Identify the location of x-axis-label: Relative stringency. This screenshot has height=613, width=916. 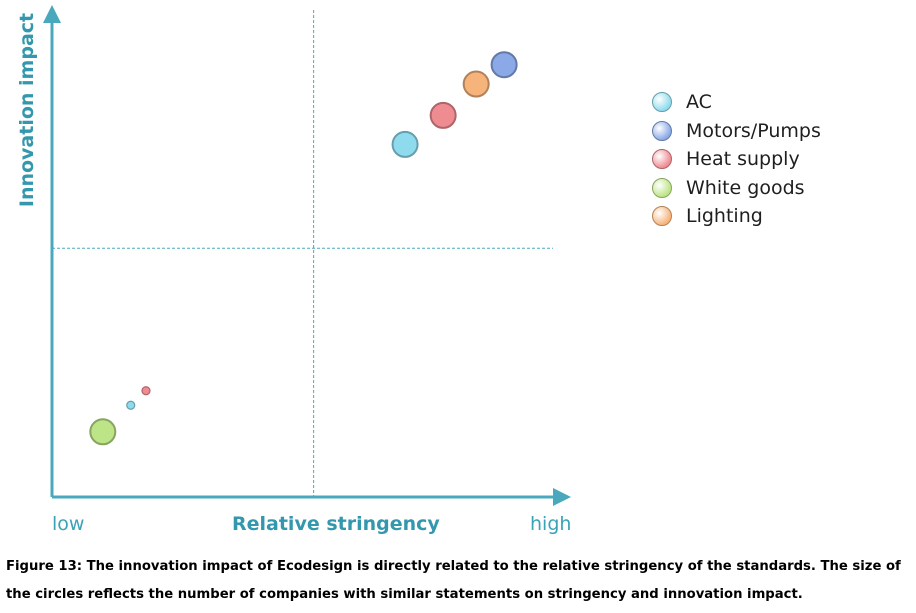
(336, 524).